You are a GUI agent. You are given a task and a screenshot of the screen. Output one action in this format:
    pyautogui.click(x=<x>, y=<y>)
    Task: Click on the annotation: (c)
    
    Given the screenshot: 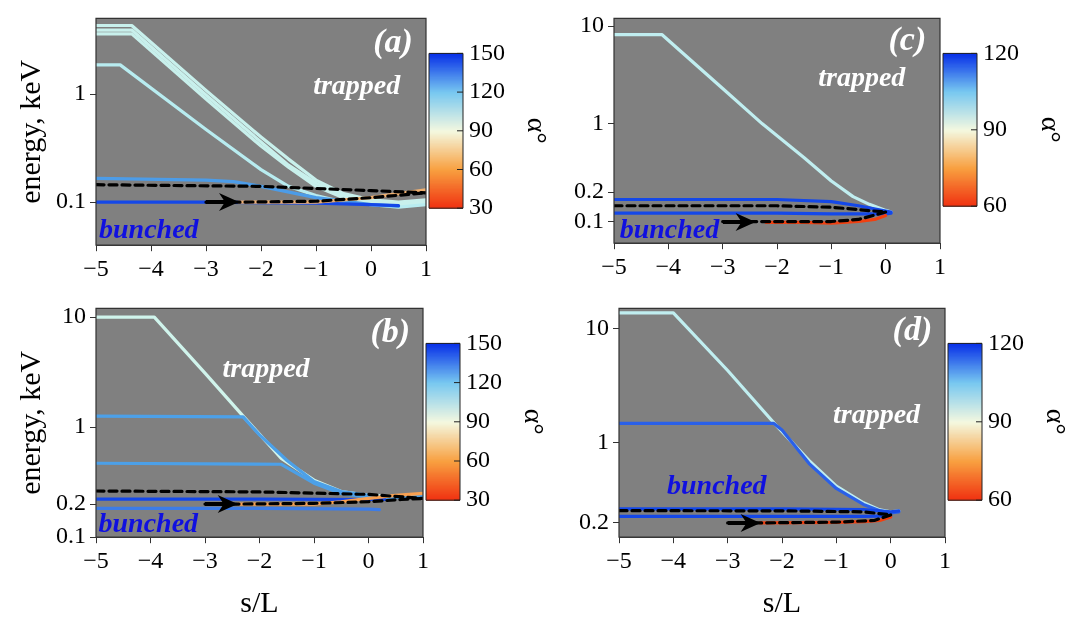 What is the action you would take?
    pyautogui.click(x=907, y=38)
    